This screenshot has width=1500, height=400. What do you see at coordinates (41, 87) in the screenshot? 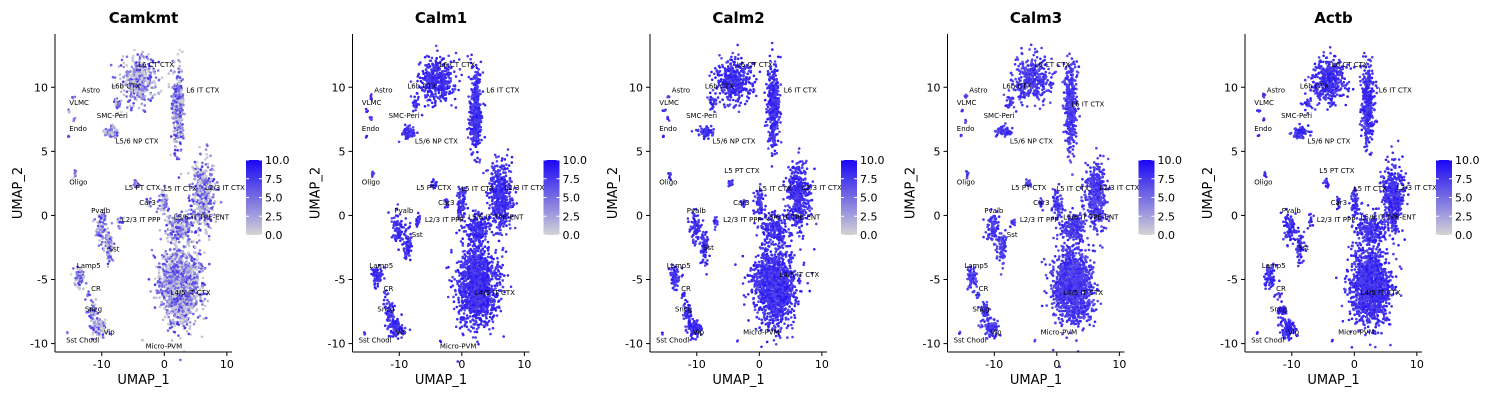
I see `y-tick-label: 10` at bounding box center [41, 87].